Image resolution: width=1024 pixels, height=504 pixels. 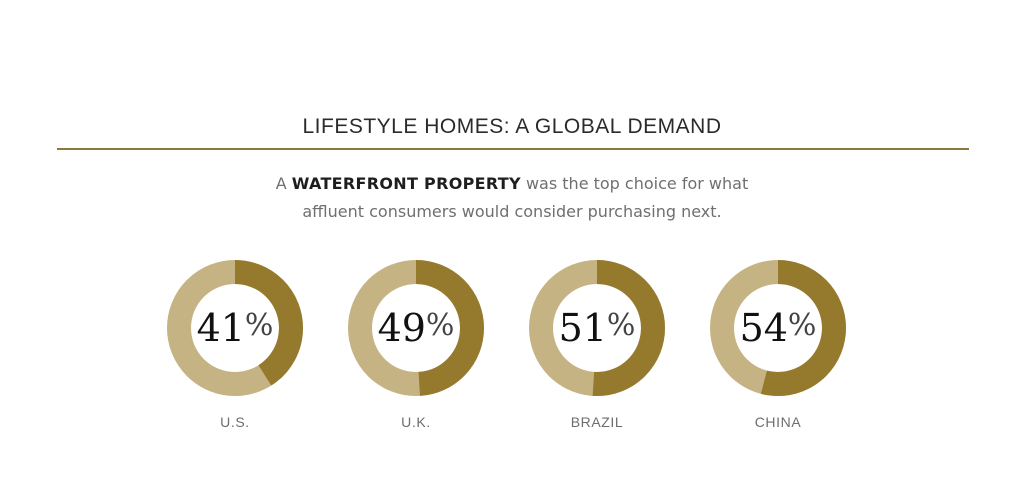 I want to click on donut-percent-label: 51%, so click(x=597, y=328).